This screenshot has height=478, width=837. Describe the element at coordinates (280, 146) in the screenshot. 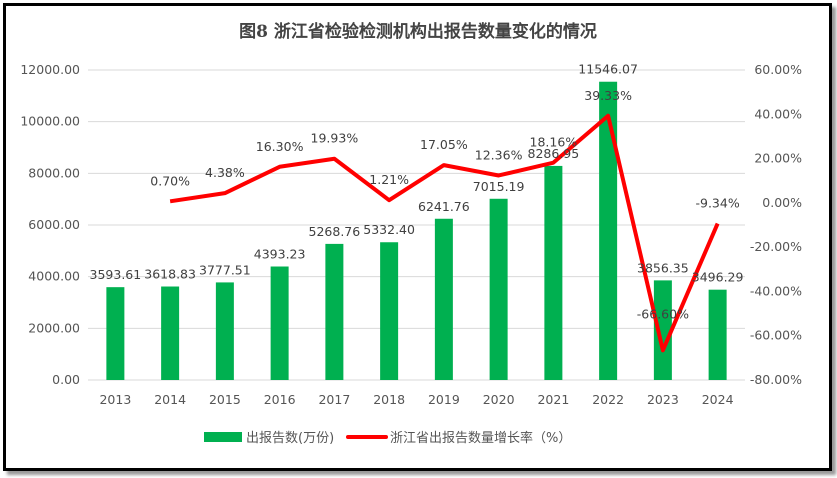

I see `line-data-label: 16.30%` at that location.